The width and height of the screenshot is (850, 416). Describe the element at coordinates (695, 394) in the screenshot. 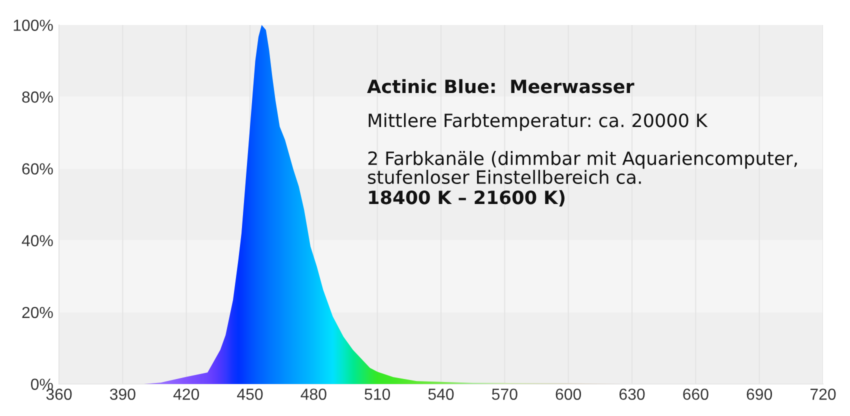

I see `x-tick-label: 660` at that location.